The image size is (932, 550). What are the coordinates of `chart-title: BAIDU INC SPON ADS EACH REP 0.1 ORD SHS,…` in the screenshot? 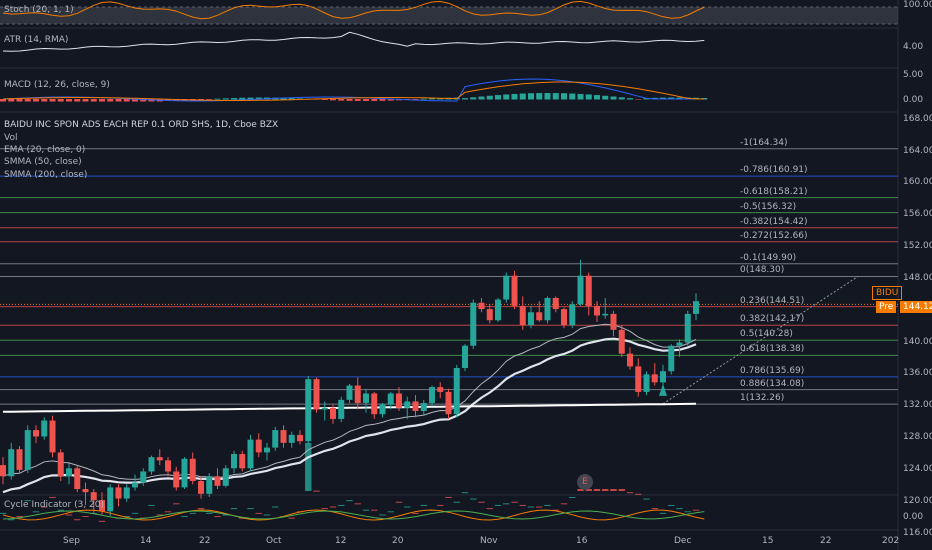 It's located at (141, 125).